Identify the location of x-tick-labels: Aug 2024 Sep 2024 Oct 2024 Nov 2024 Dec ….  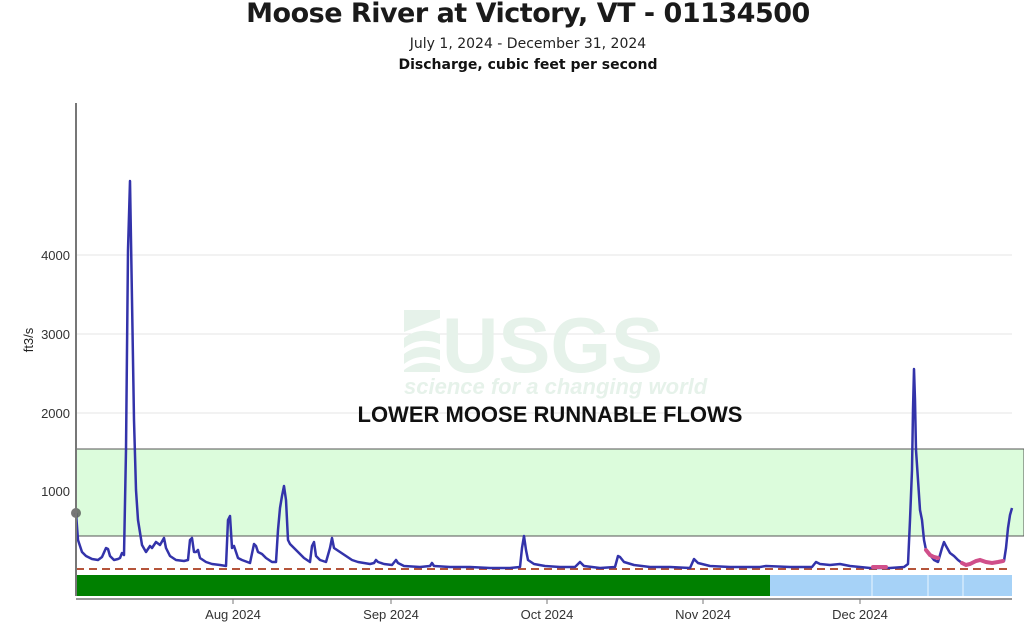
(546, 614).